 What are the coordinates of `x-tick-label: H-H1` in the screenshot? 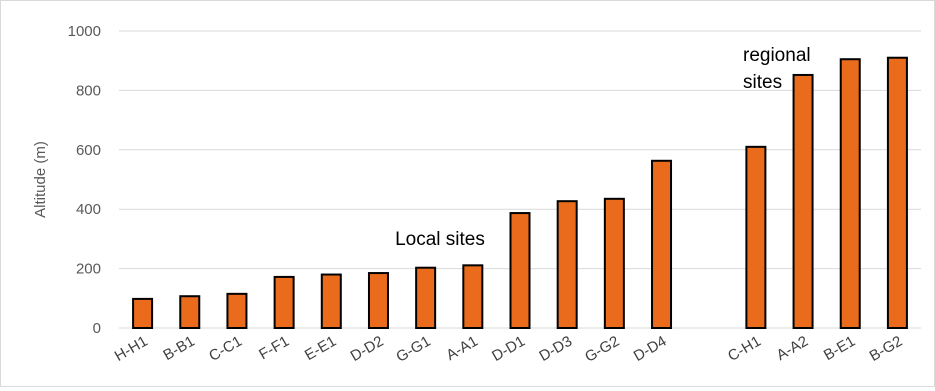 It's located at (131, 349).